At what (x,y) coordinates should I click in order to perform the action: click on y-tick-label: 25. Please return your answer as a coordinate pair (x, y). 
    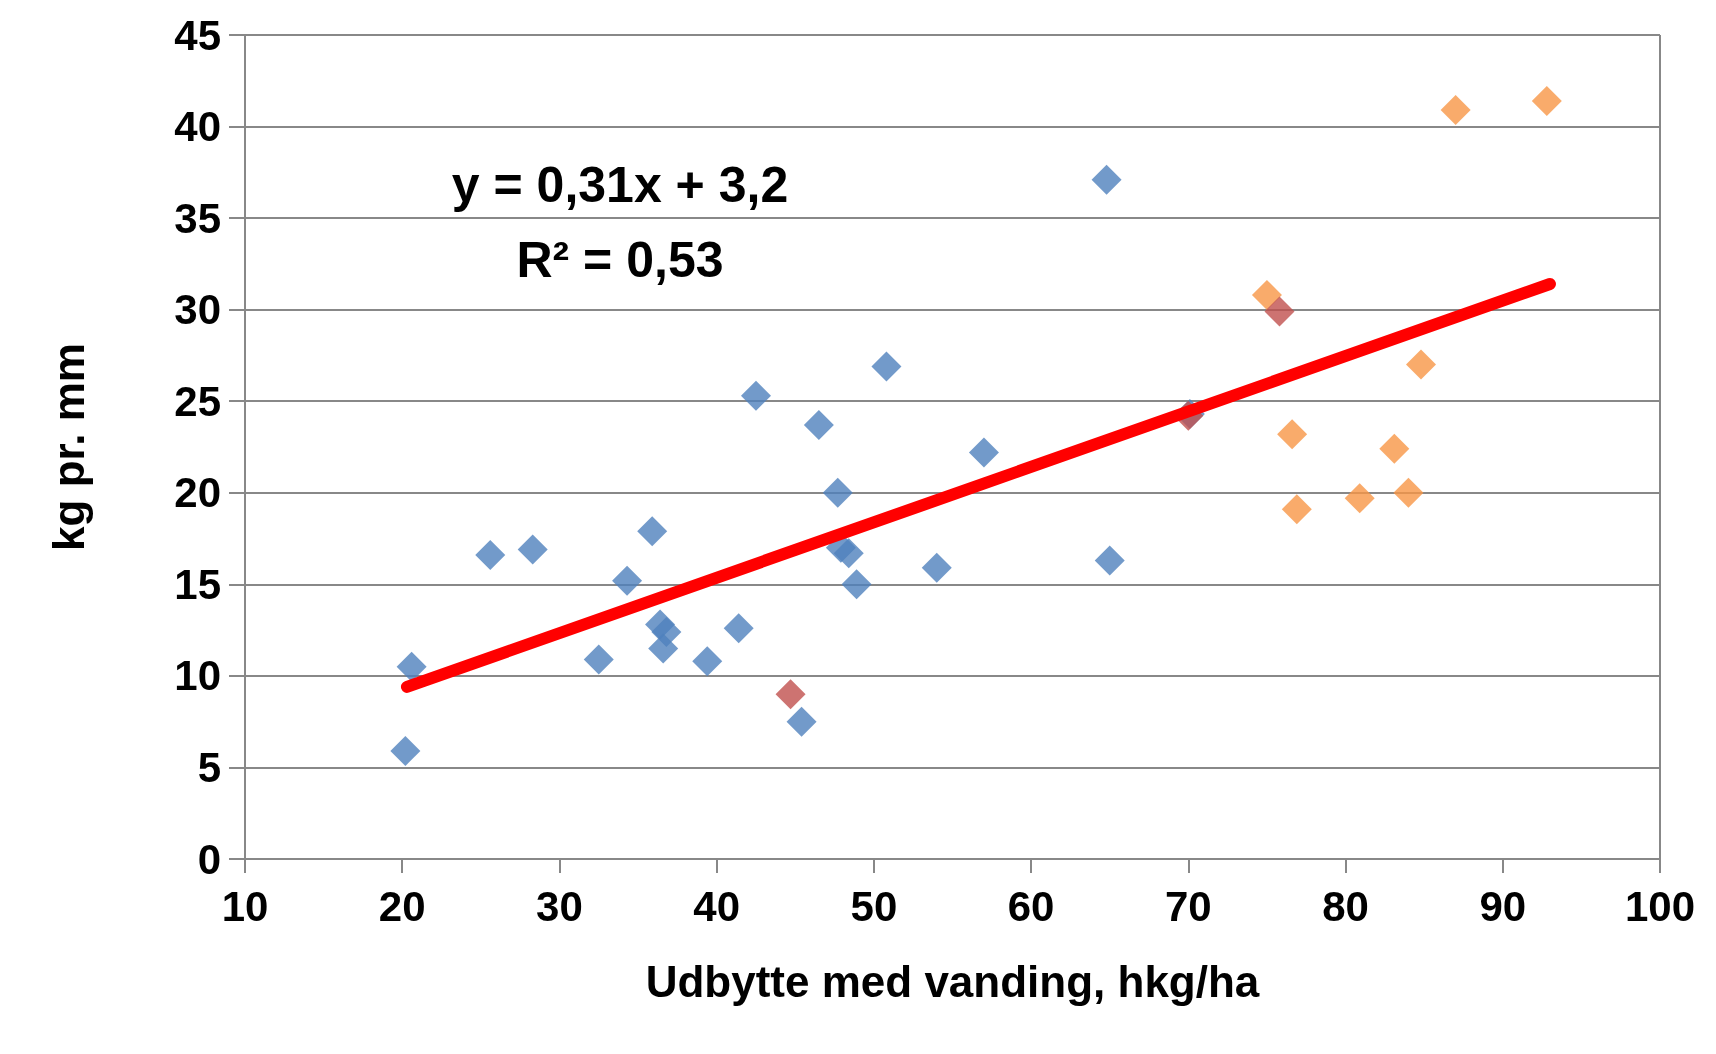
    Looking at the image, I should click on (197, 401).